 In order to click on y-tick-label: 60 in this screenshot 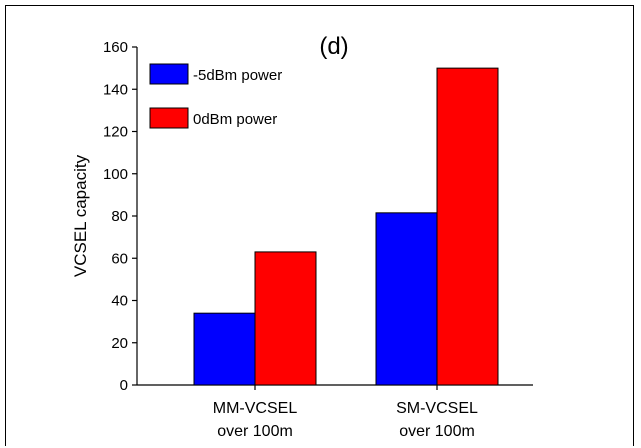, I will do `click(119, 258)`.